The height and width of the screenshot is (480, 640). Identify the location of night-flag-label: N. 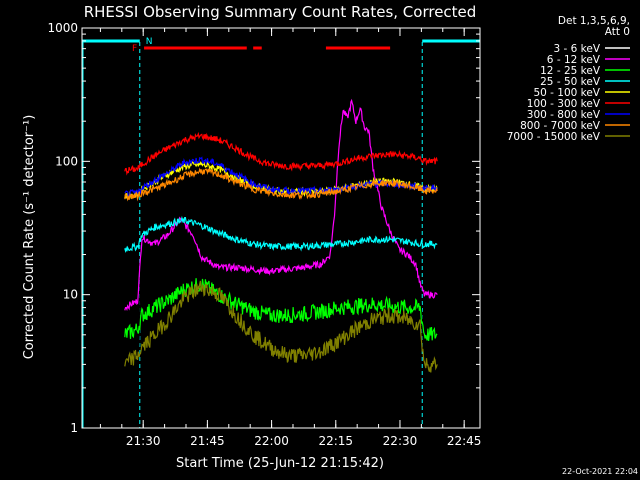
(149, 42).